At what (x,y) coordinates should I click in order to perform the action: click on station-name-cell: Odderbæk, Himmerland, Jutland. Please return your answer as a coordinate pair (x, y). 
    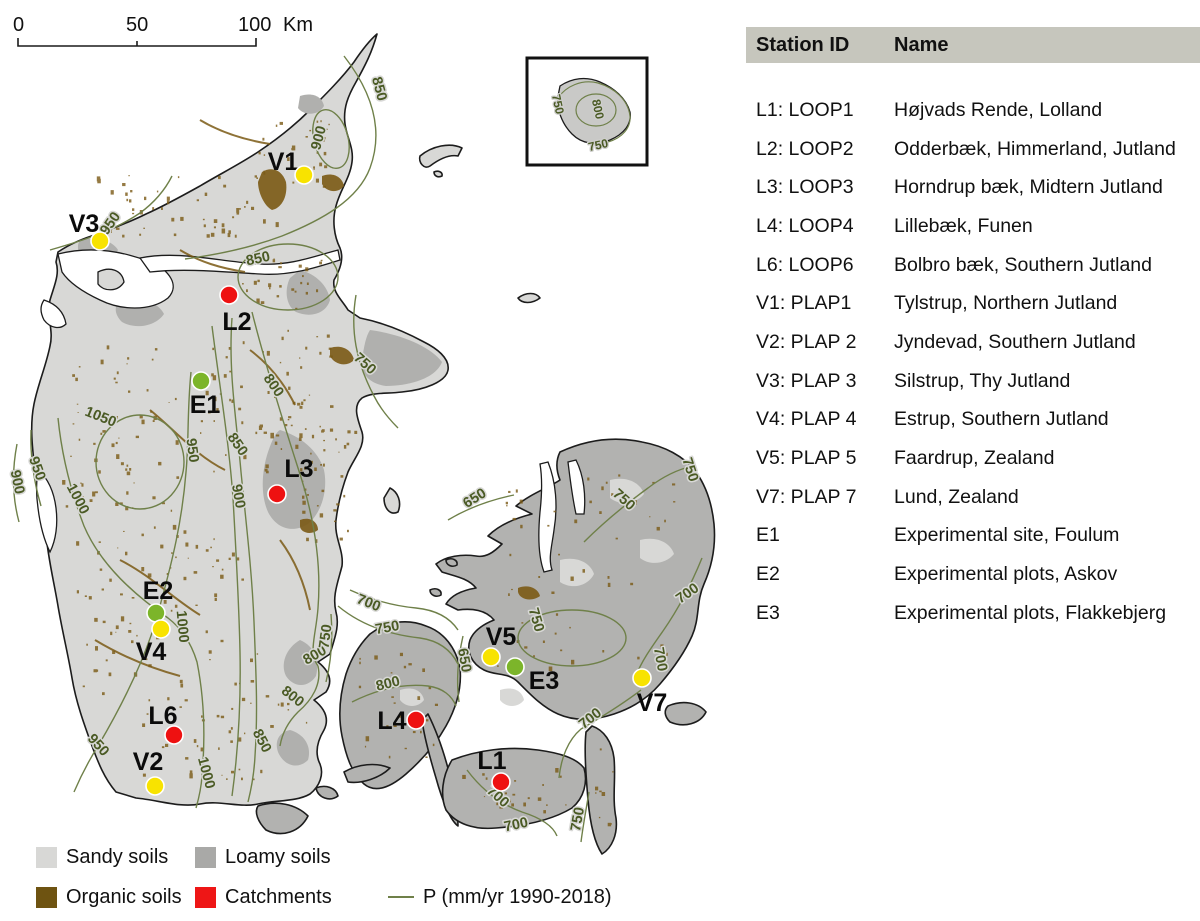
    Looking at the image, I should click on (1035, 148).